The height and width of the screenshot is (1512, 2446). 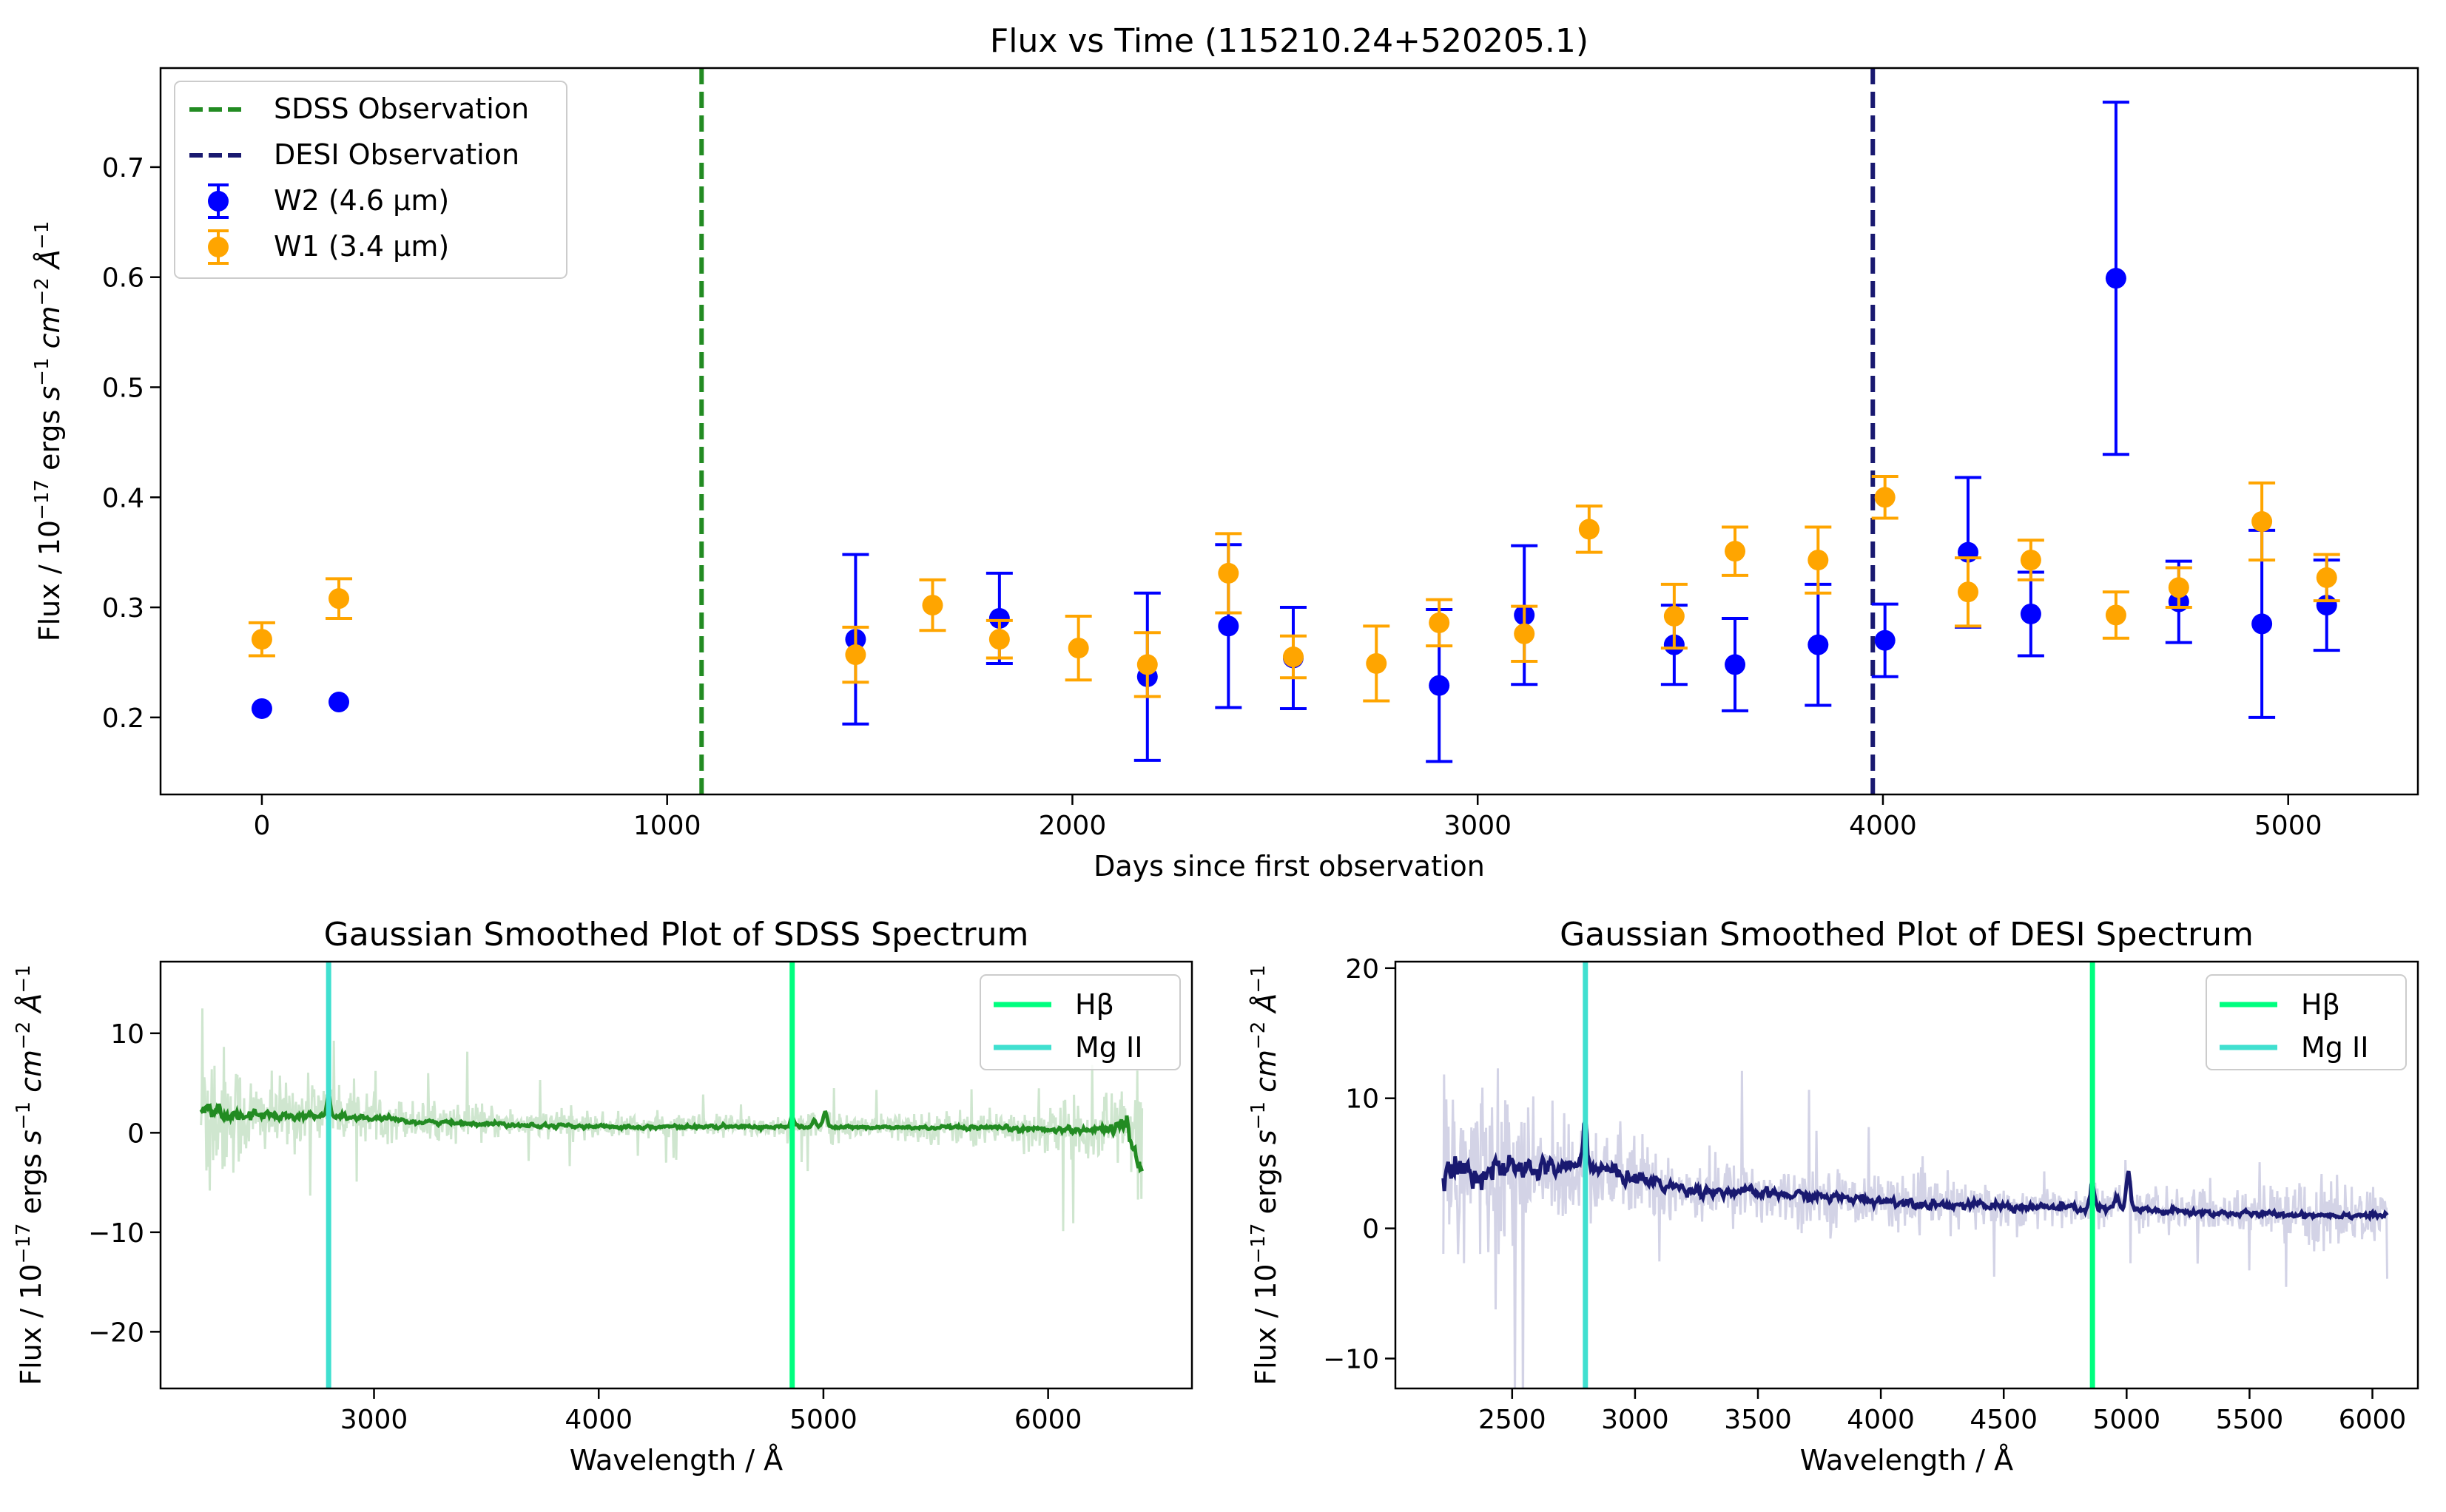 I want to click on y-tick-label: 0.3, so click(x=123, y=608).